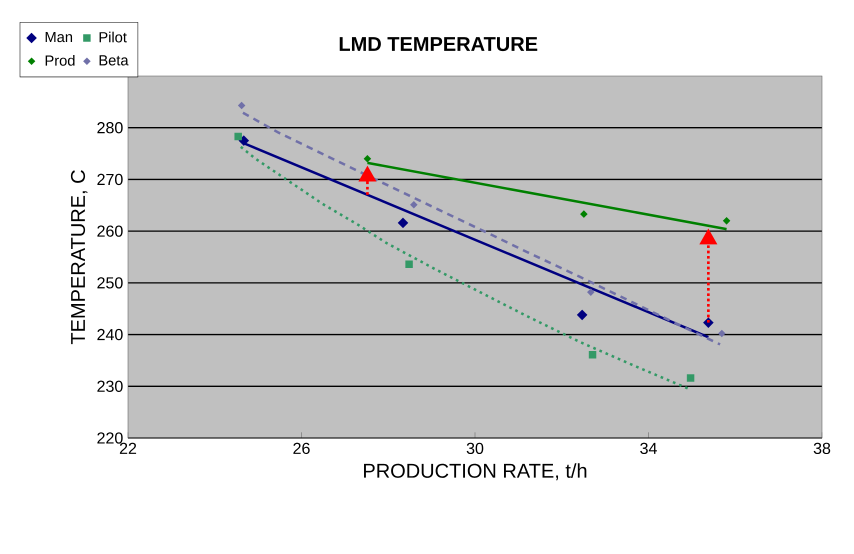 Image resolution: width=854 pixels, height=554 pixels. Describe the element at coordinates (110, 334) in the screenshot. I see `y-tick-label: 240` at that location.